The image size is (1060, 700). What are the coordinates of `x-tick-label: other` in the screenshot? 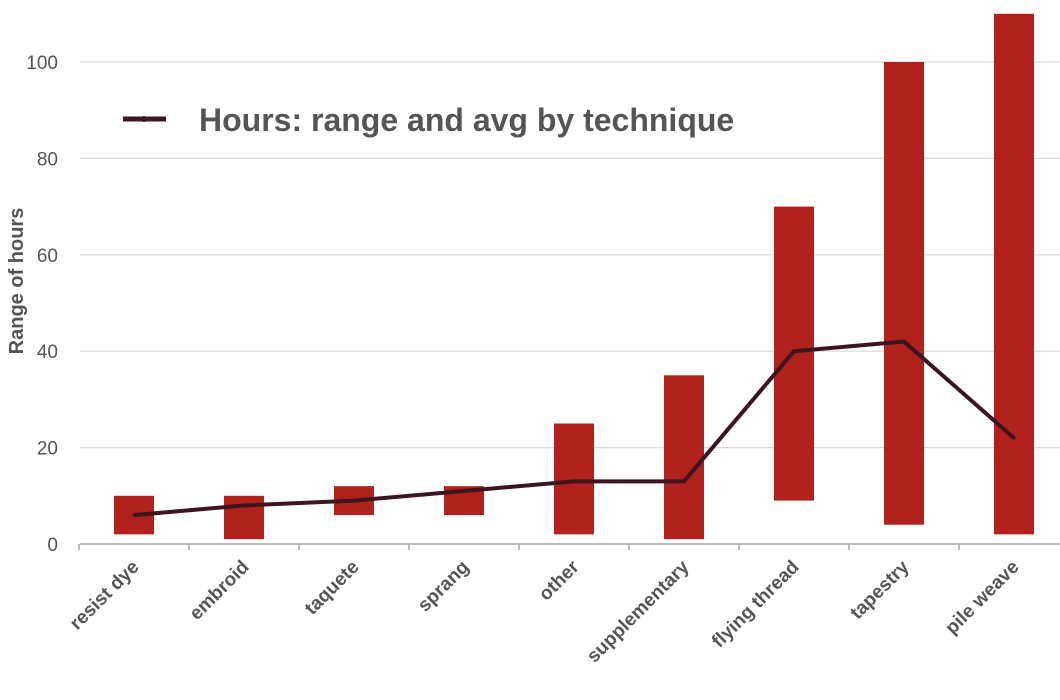 It's located at (559, 580).